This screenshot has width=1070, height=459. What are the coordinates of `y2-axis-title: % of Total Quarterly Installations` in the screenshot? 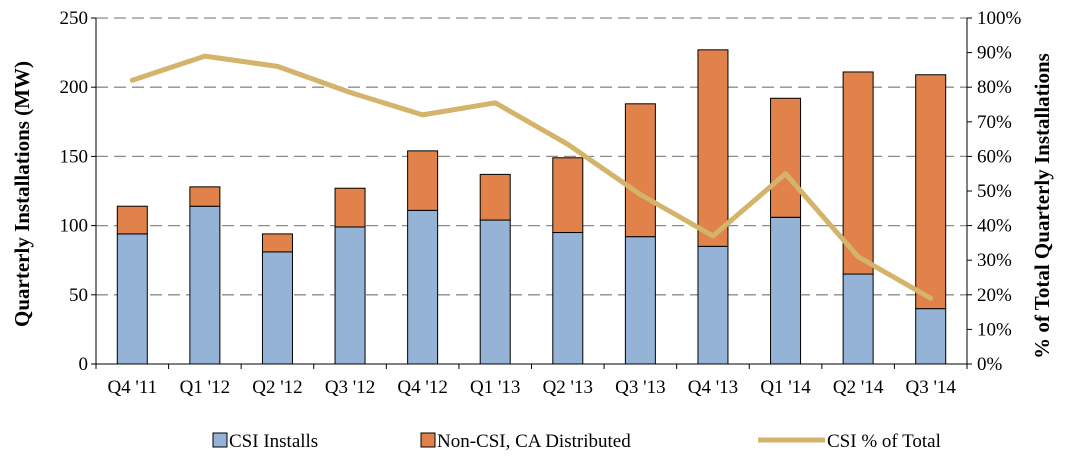 It's located at (1042, 206).